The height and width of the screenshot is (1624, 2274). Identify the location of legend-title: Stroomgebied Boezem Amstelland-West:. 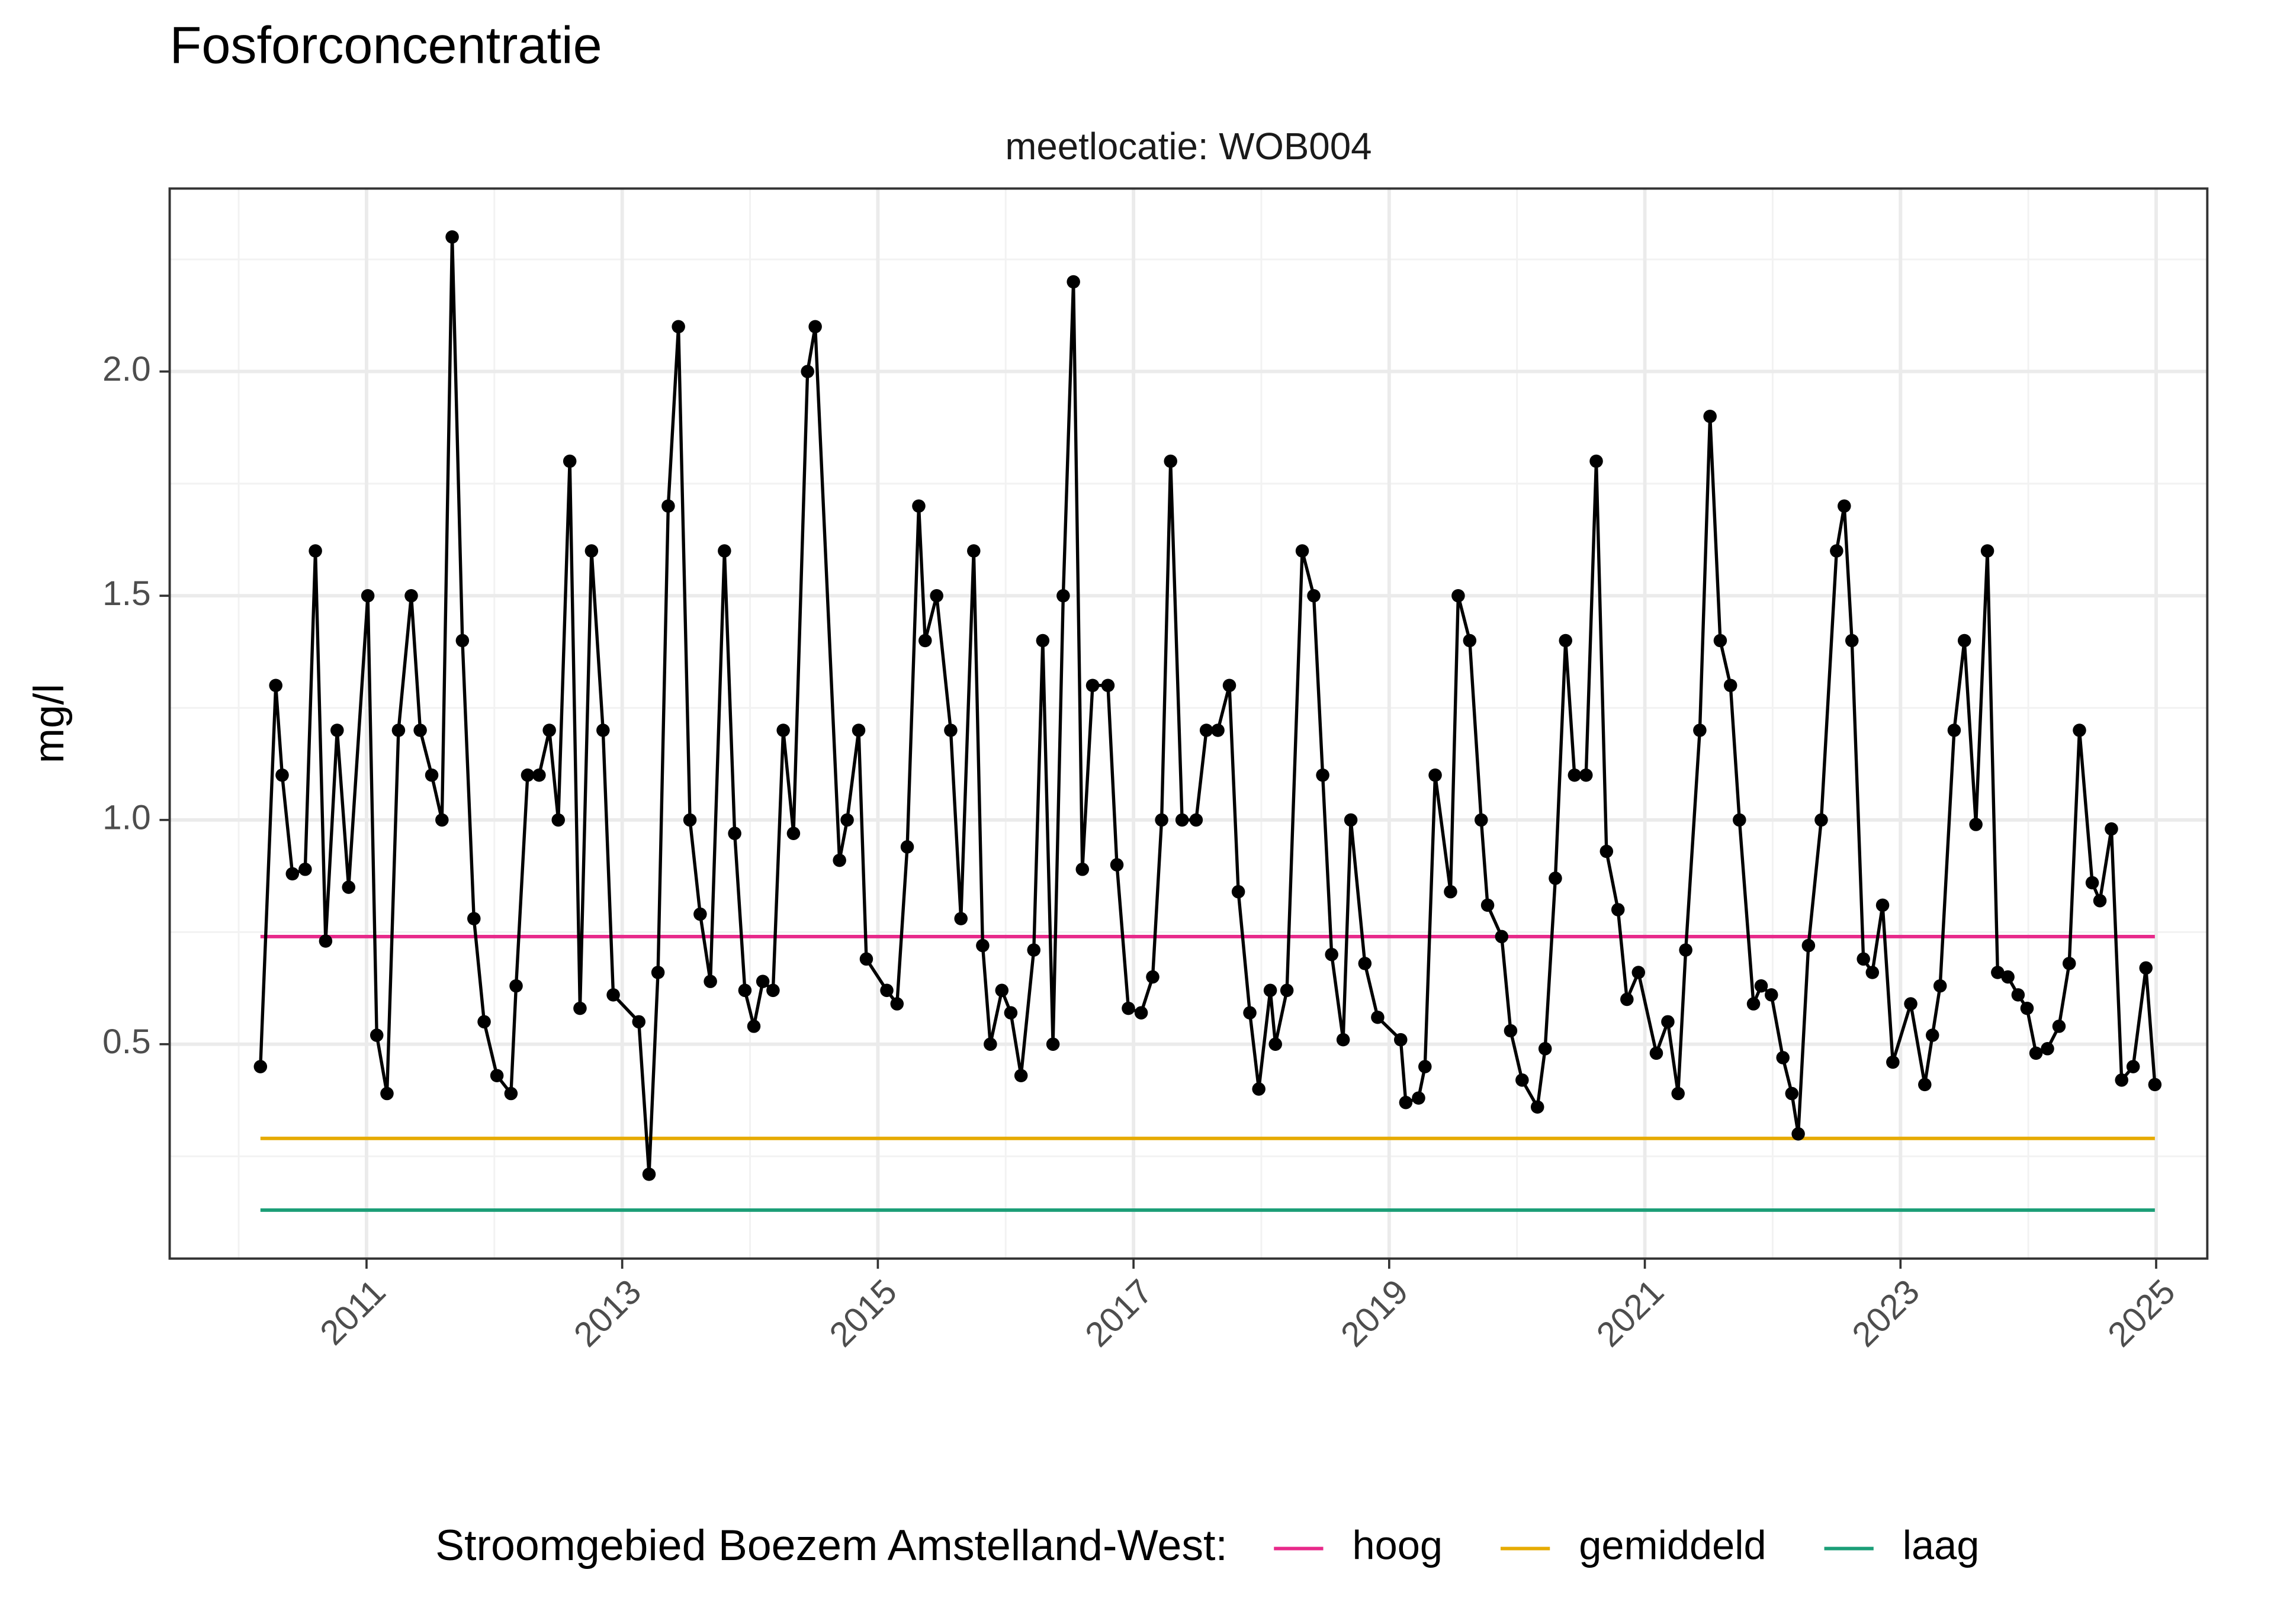
(831, 1545).